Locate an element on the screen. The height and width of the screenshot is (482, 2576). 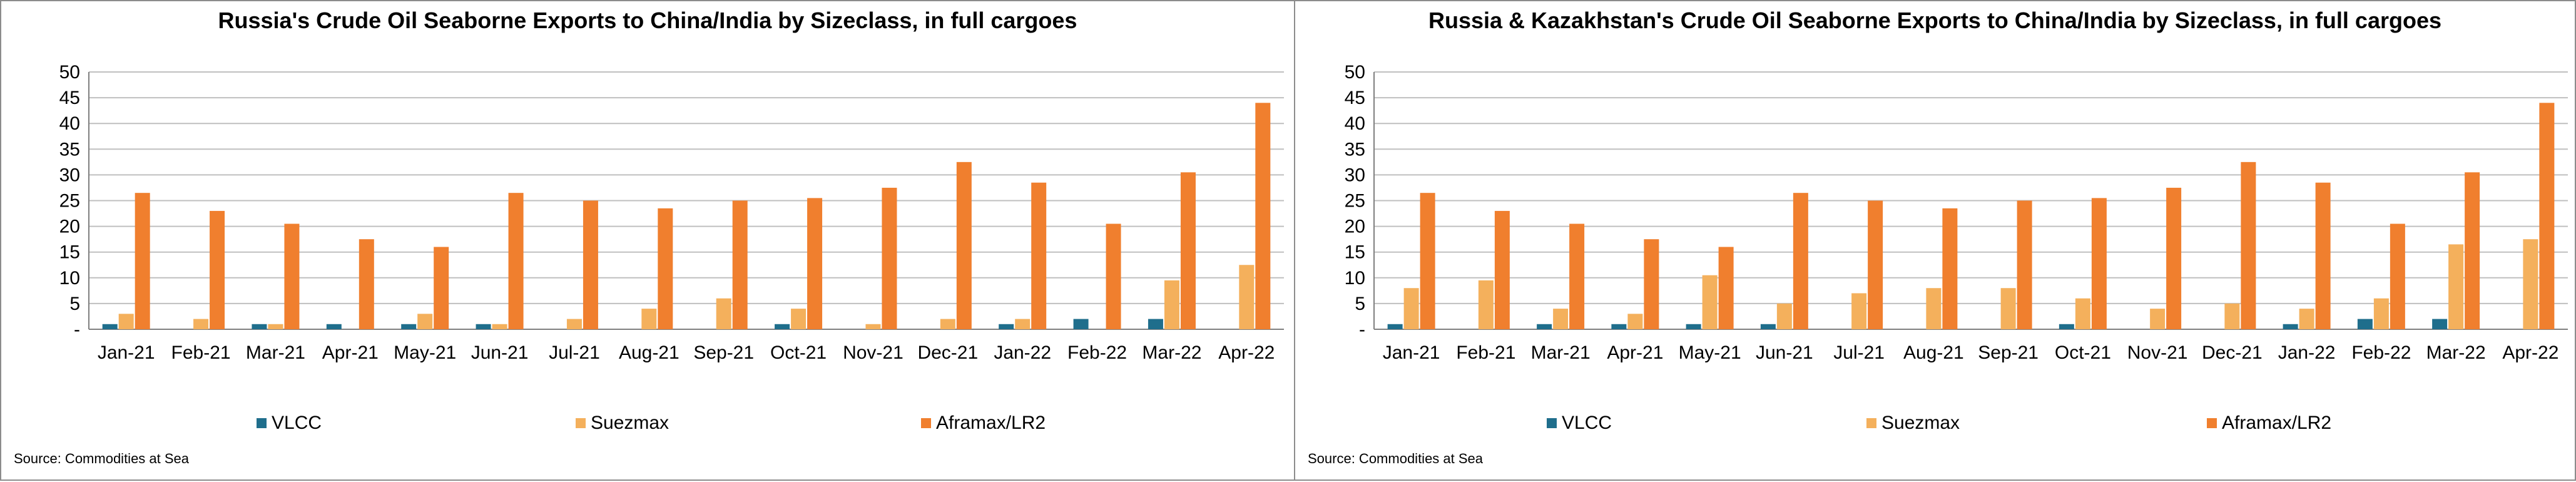
x-tick-label: Aug-21 is located at coordinates (650, 353).